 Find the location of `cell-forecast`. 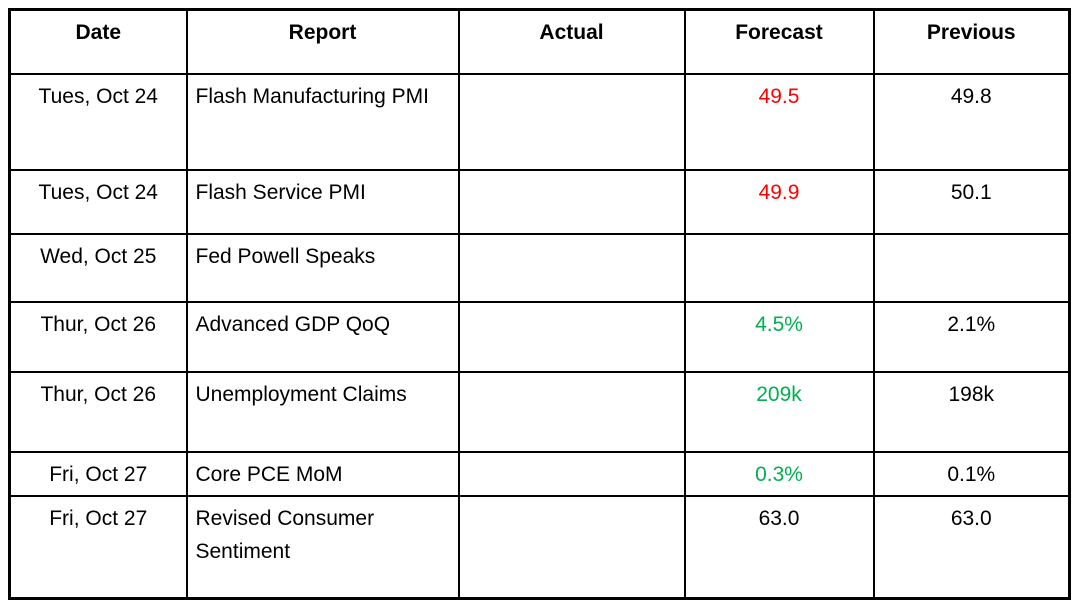

cell-forecast is located at coordinates (779, 267).